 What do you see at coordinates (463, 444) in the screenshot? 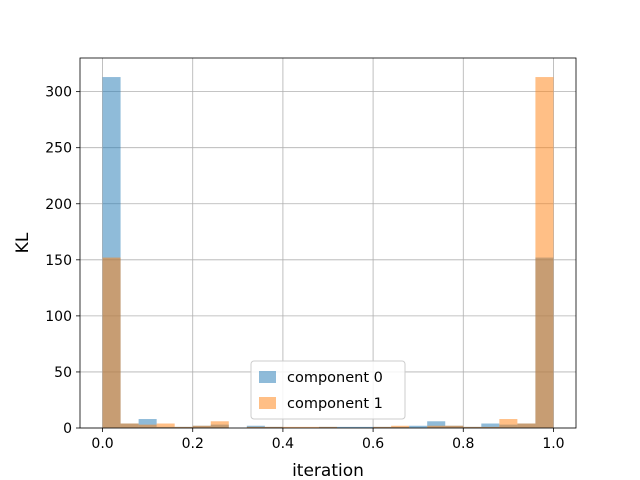
I see `x-tick-label: 0.8` at bounding box center [463, 444].